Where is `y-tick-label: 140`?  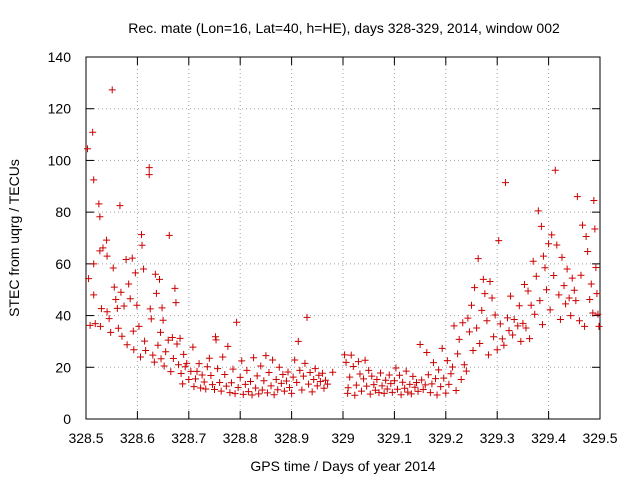
y-tick-label: 140 is located at coordinates (60, 57).